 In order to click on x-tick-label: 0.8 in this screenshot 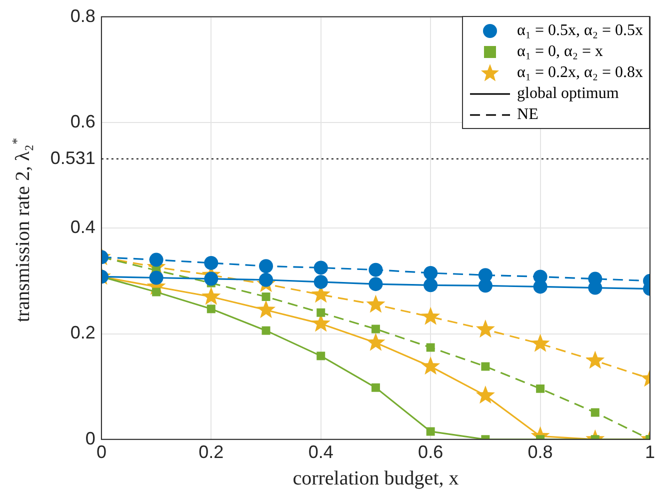, I will do `click(540, 452)`.